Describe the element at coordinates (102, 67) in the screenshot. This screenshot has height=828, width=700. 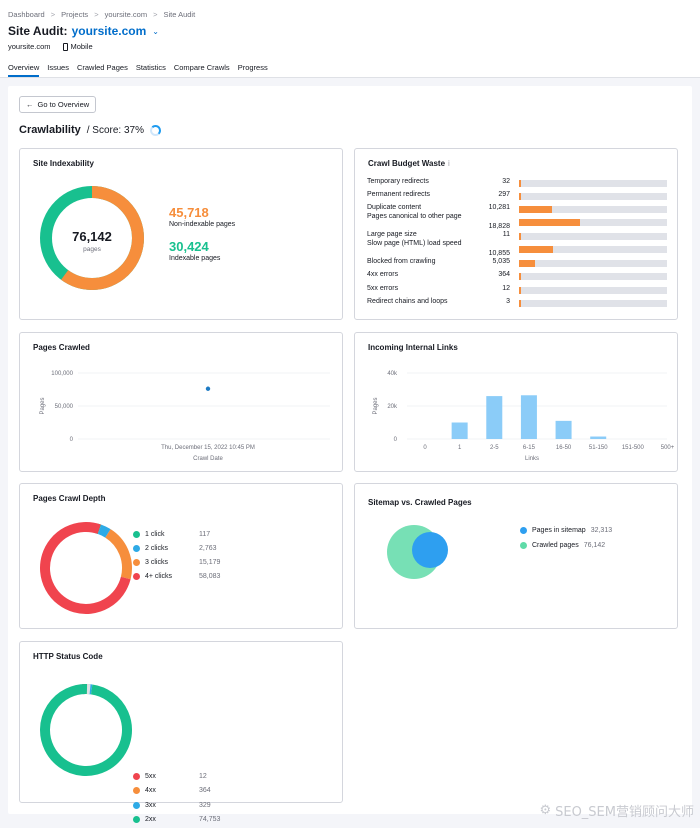
I see `tab-crawled-pages: Crawled Pages` at that location.